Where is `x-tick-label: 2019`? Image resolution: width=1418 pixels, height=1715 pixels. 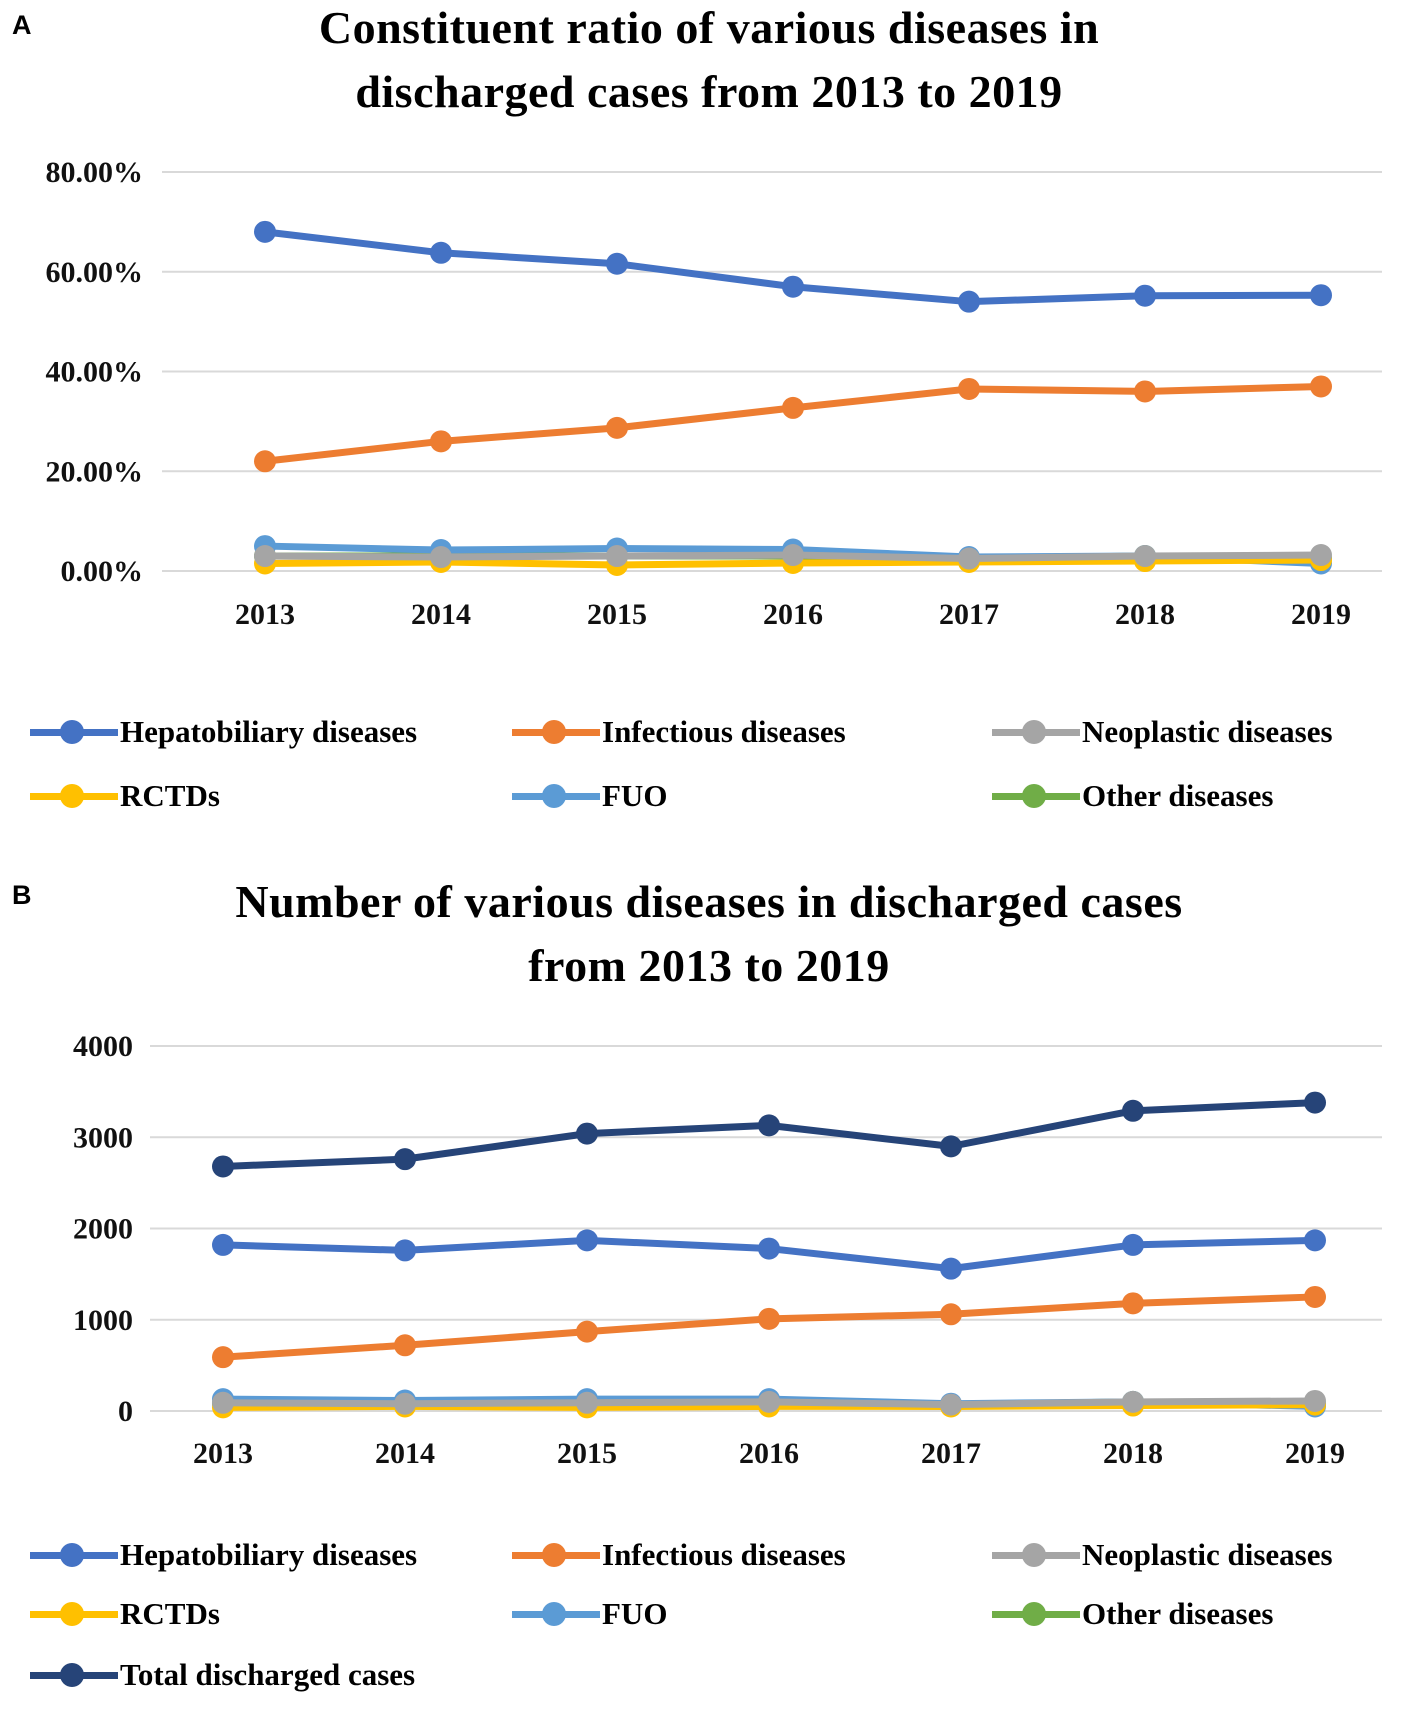
x-tick-label: 2019 is located at coordinates (1315, 1453).